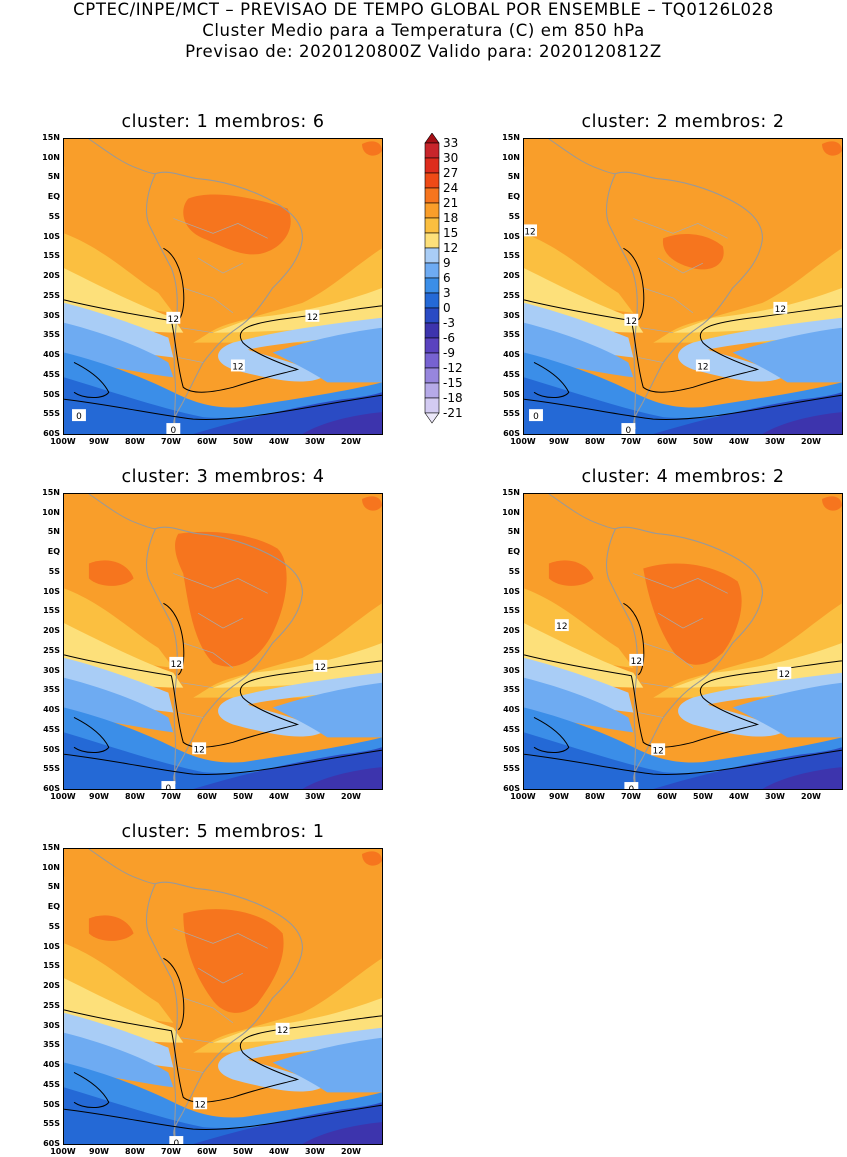 The width and height of the screenshot is (847, 1157). I want to click on colorbar-level-label: 6, so click(447, 278).